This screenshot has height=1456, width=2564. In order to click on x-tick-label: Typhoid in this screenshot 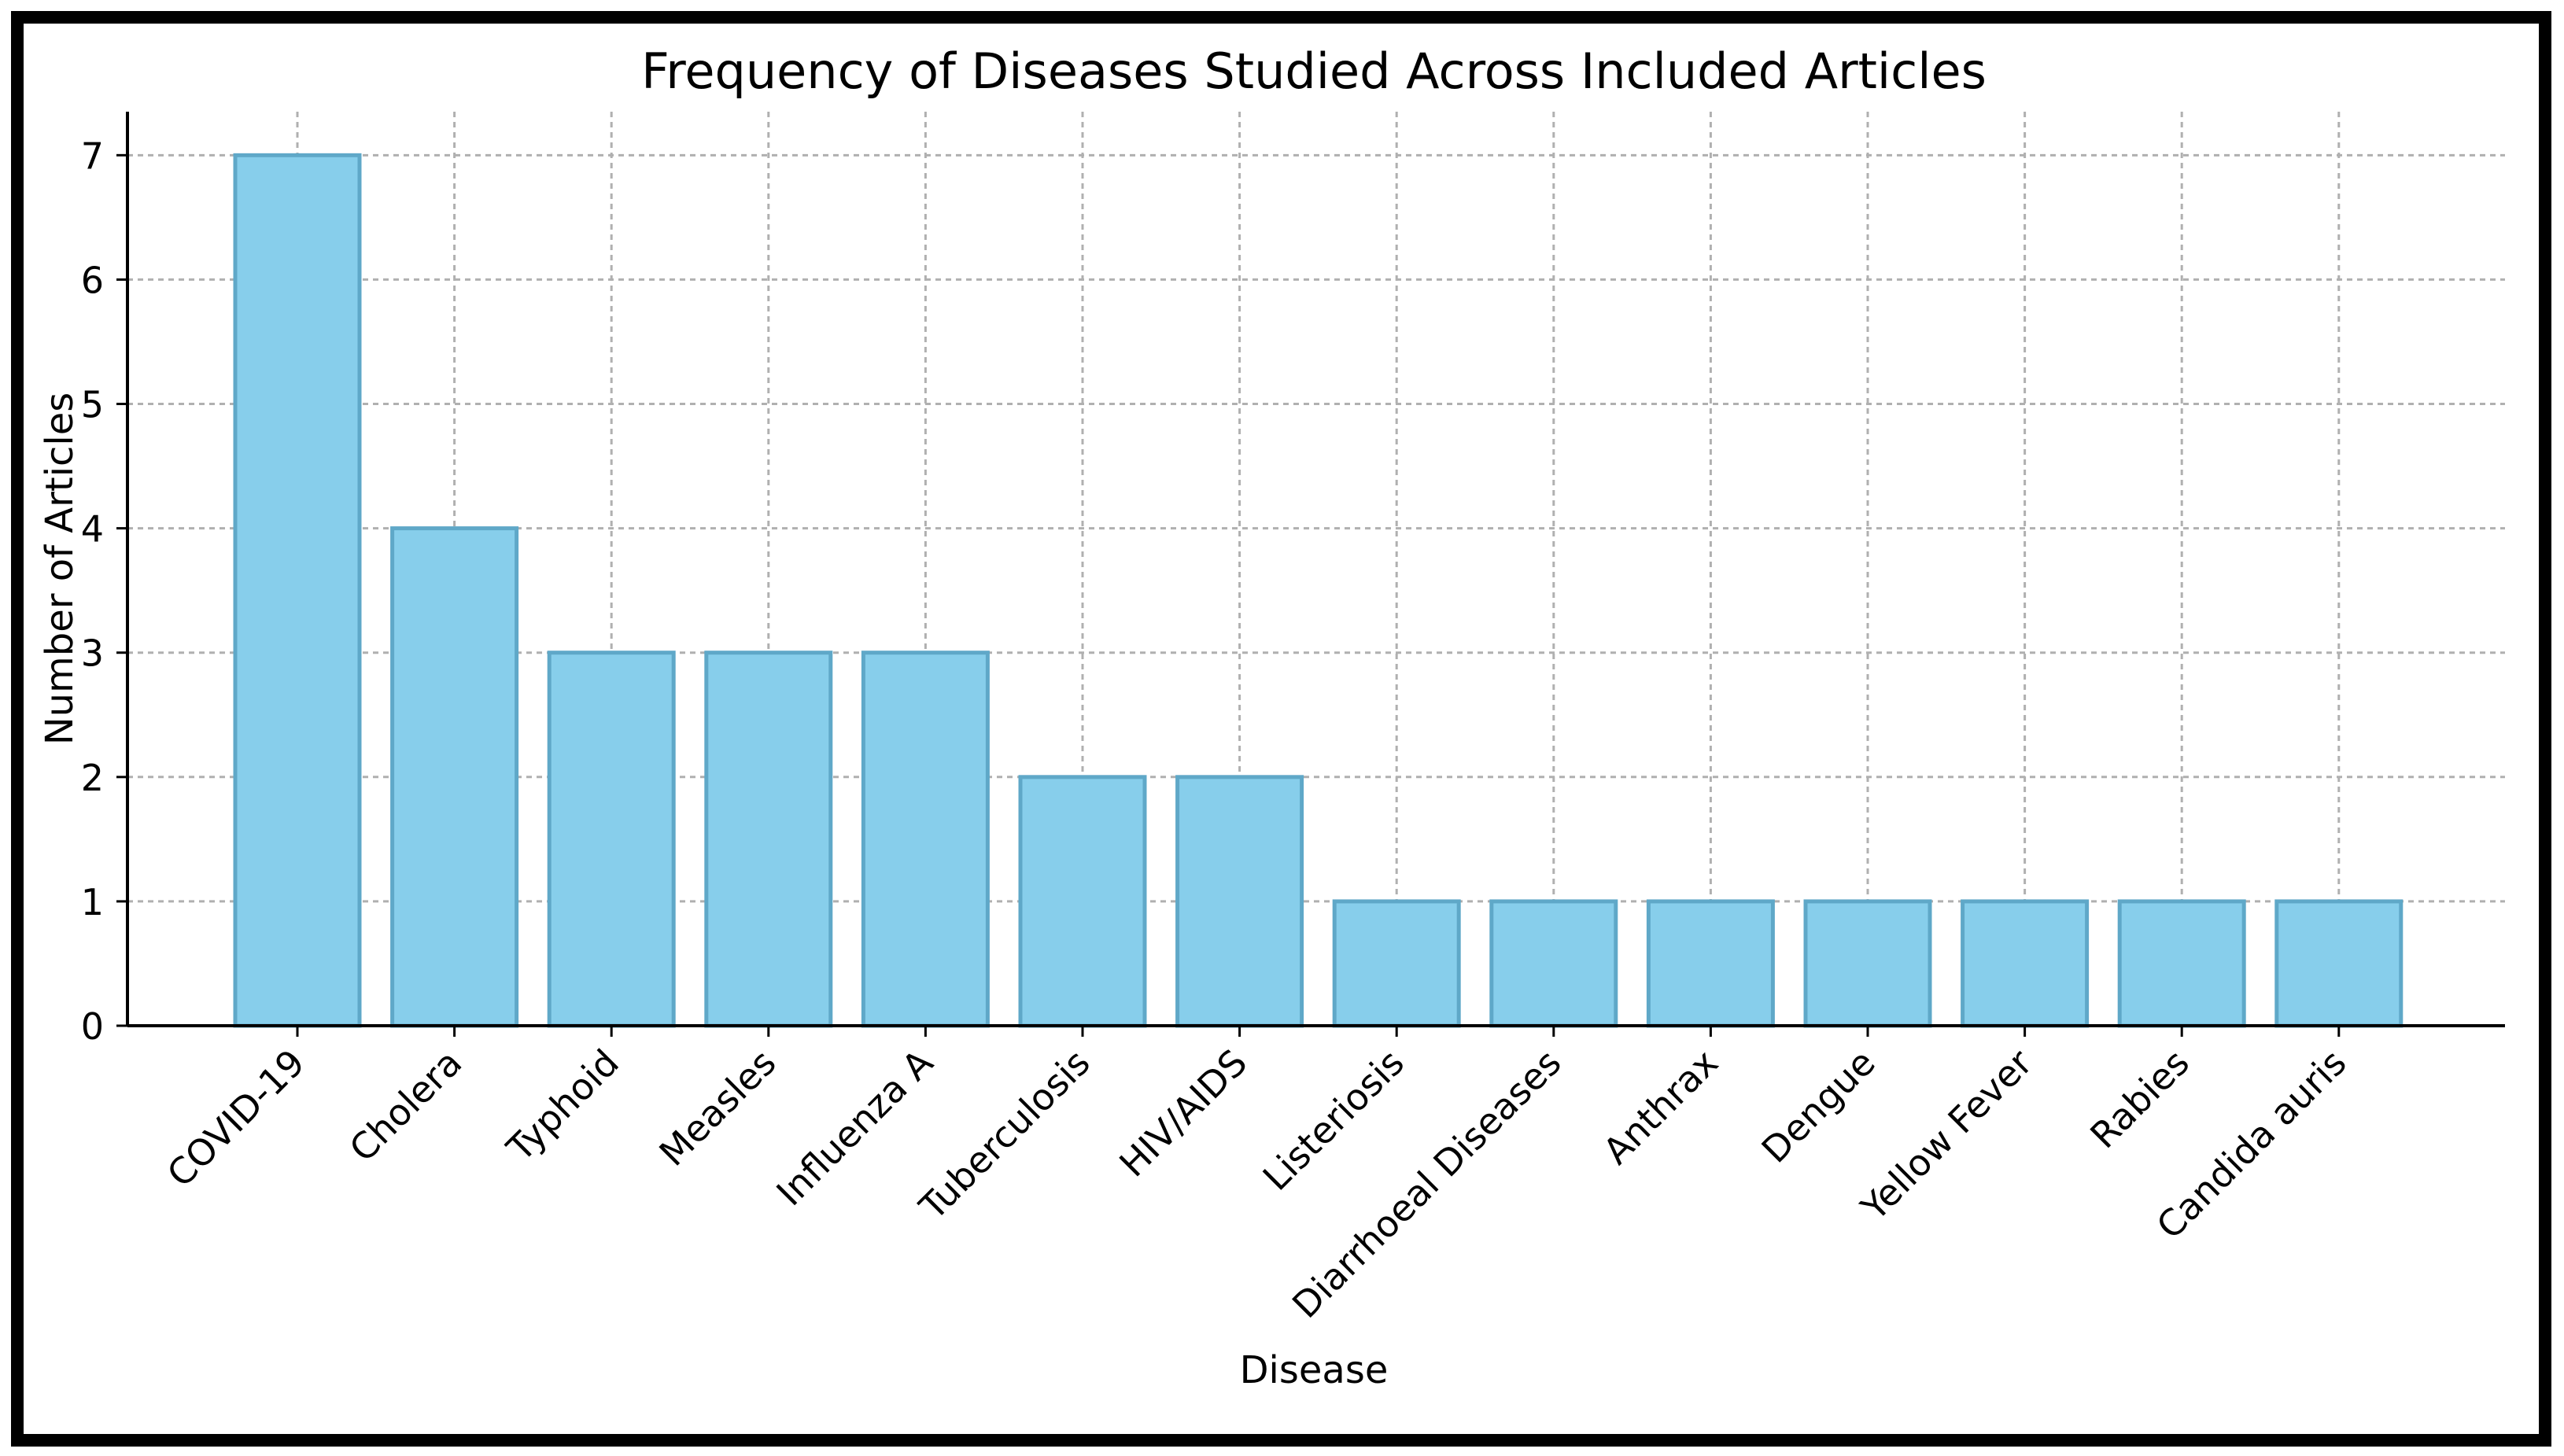, I will do `click(562, 1105)`.